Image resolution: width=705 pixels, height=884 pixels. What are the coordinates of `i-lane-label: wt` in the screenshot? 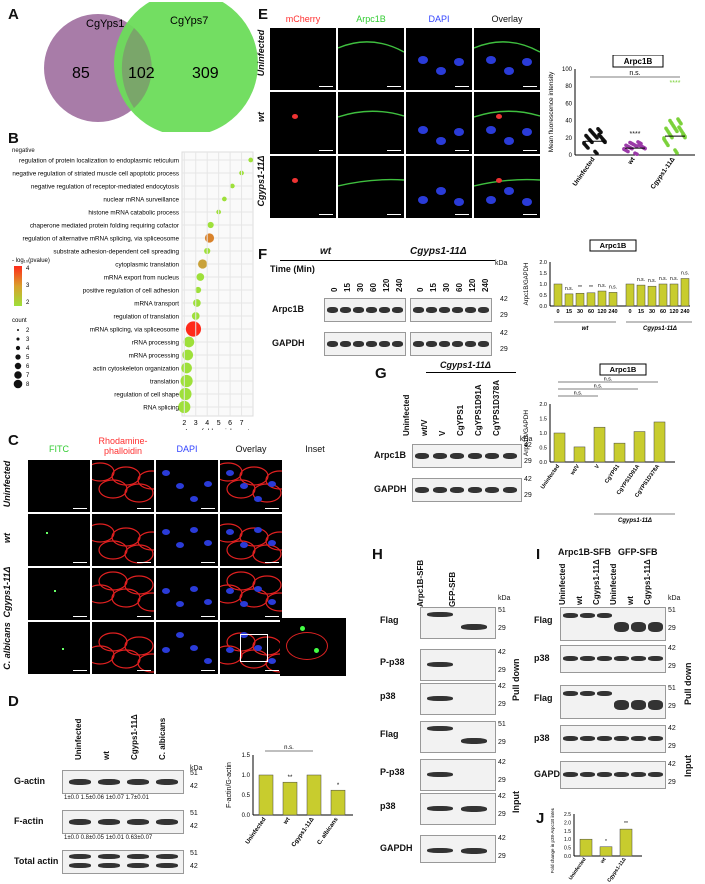 It's located at (579, 600).